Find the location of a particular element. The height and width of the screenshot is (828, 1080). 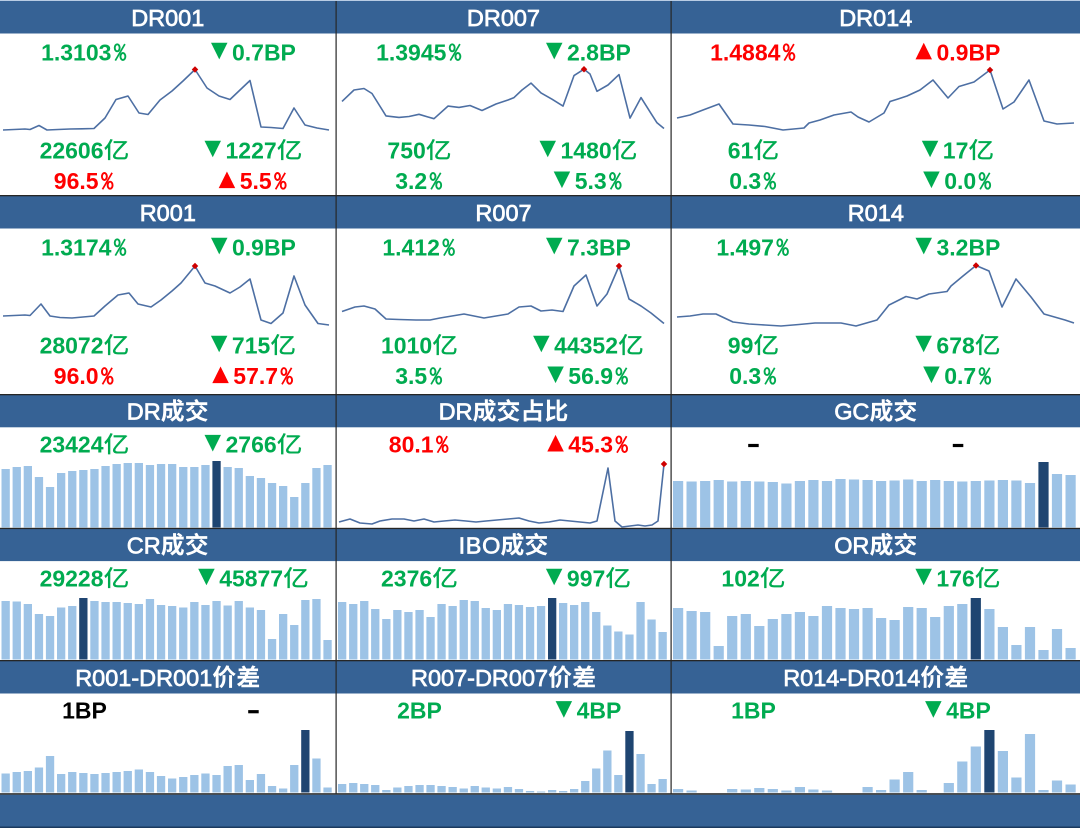

svg-text: 678 is located at coordinates (955, 345).